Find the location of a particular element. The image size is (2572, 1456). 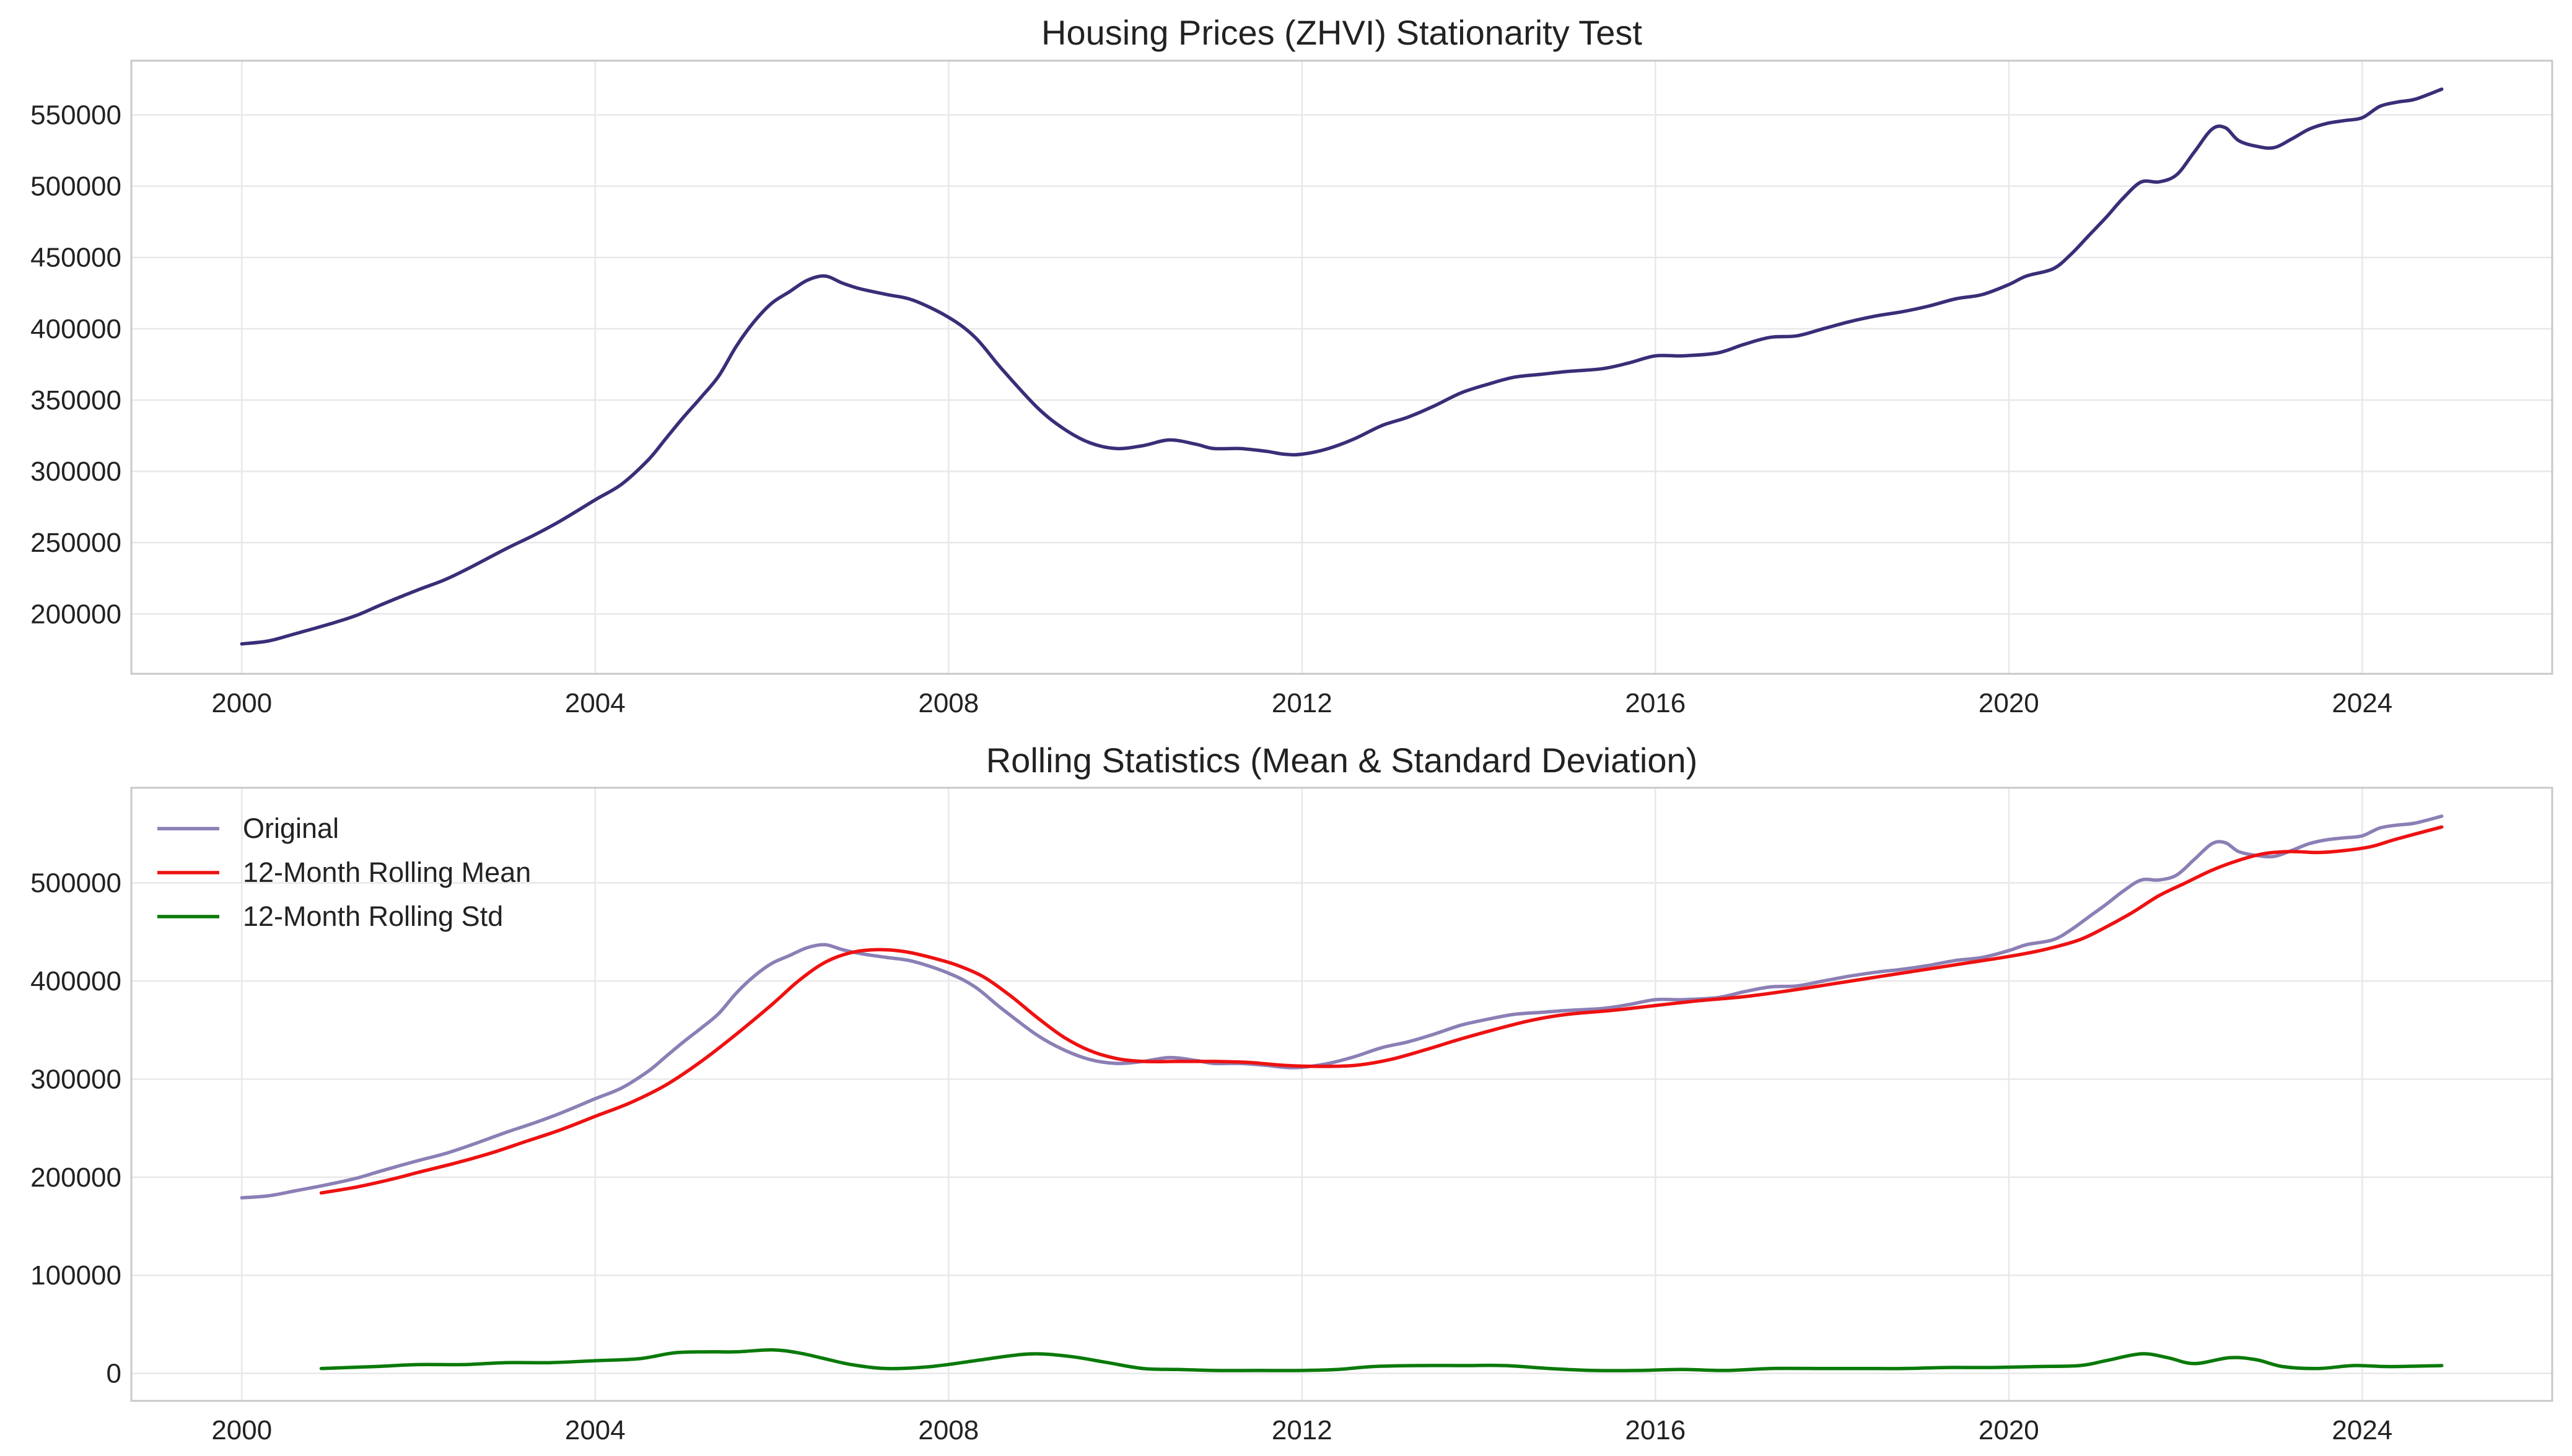

rolling-panel-y-tick-label: 0 is located at coordinates (114, 1374).